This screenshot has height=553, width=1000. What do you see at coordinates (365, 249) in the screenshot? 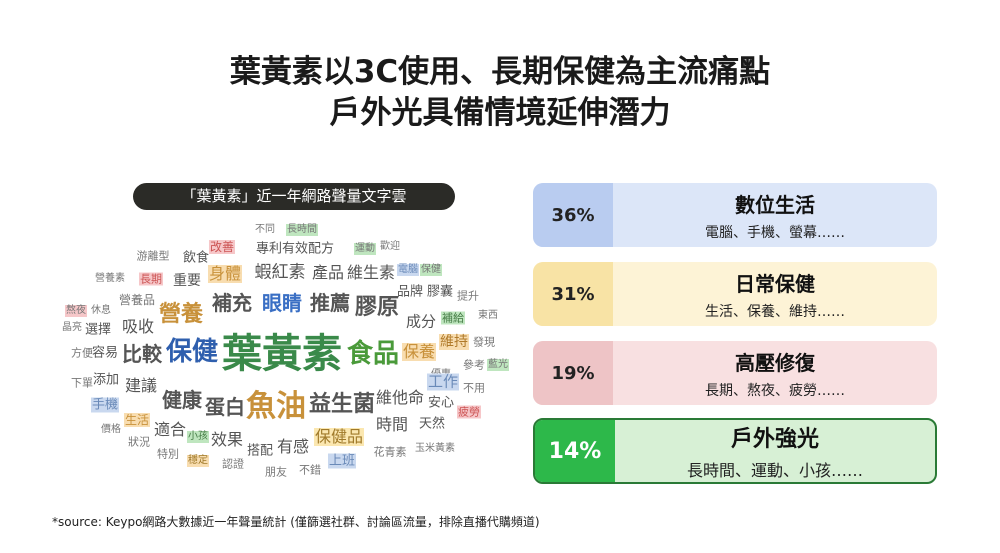
I see `cloud-word: 運動` at bounding box center [365, 249].